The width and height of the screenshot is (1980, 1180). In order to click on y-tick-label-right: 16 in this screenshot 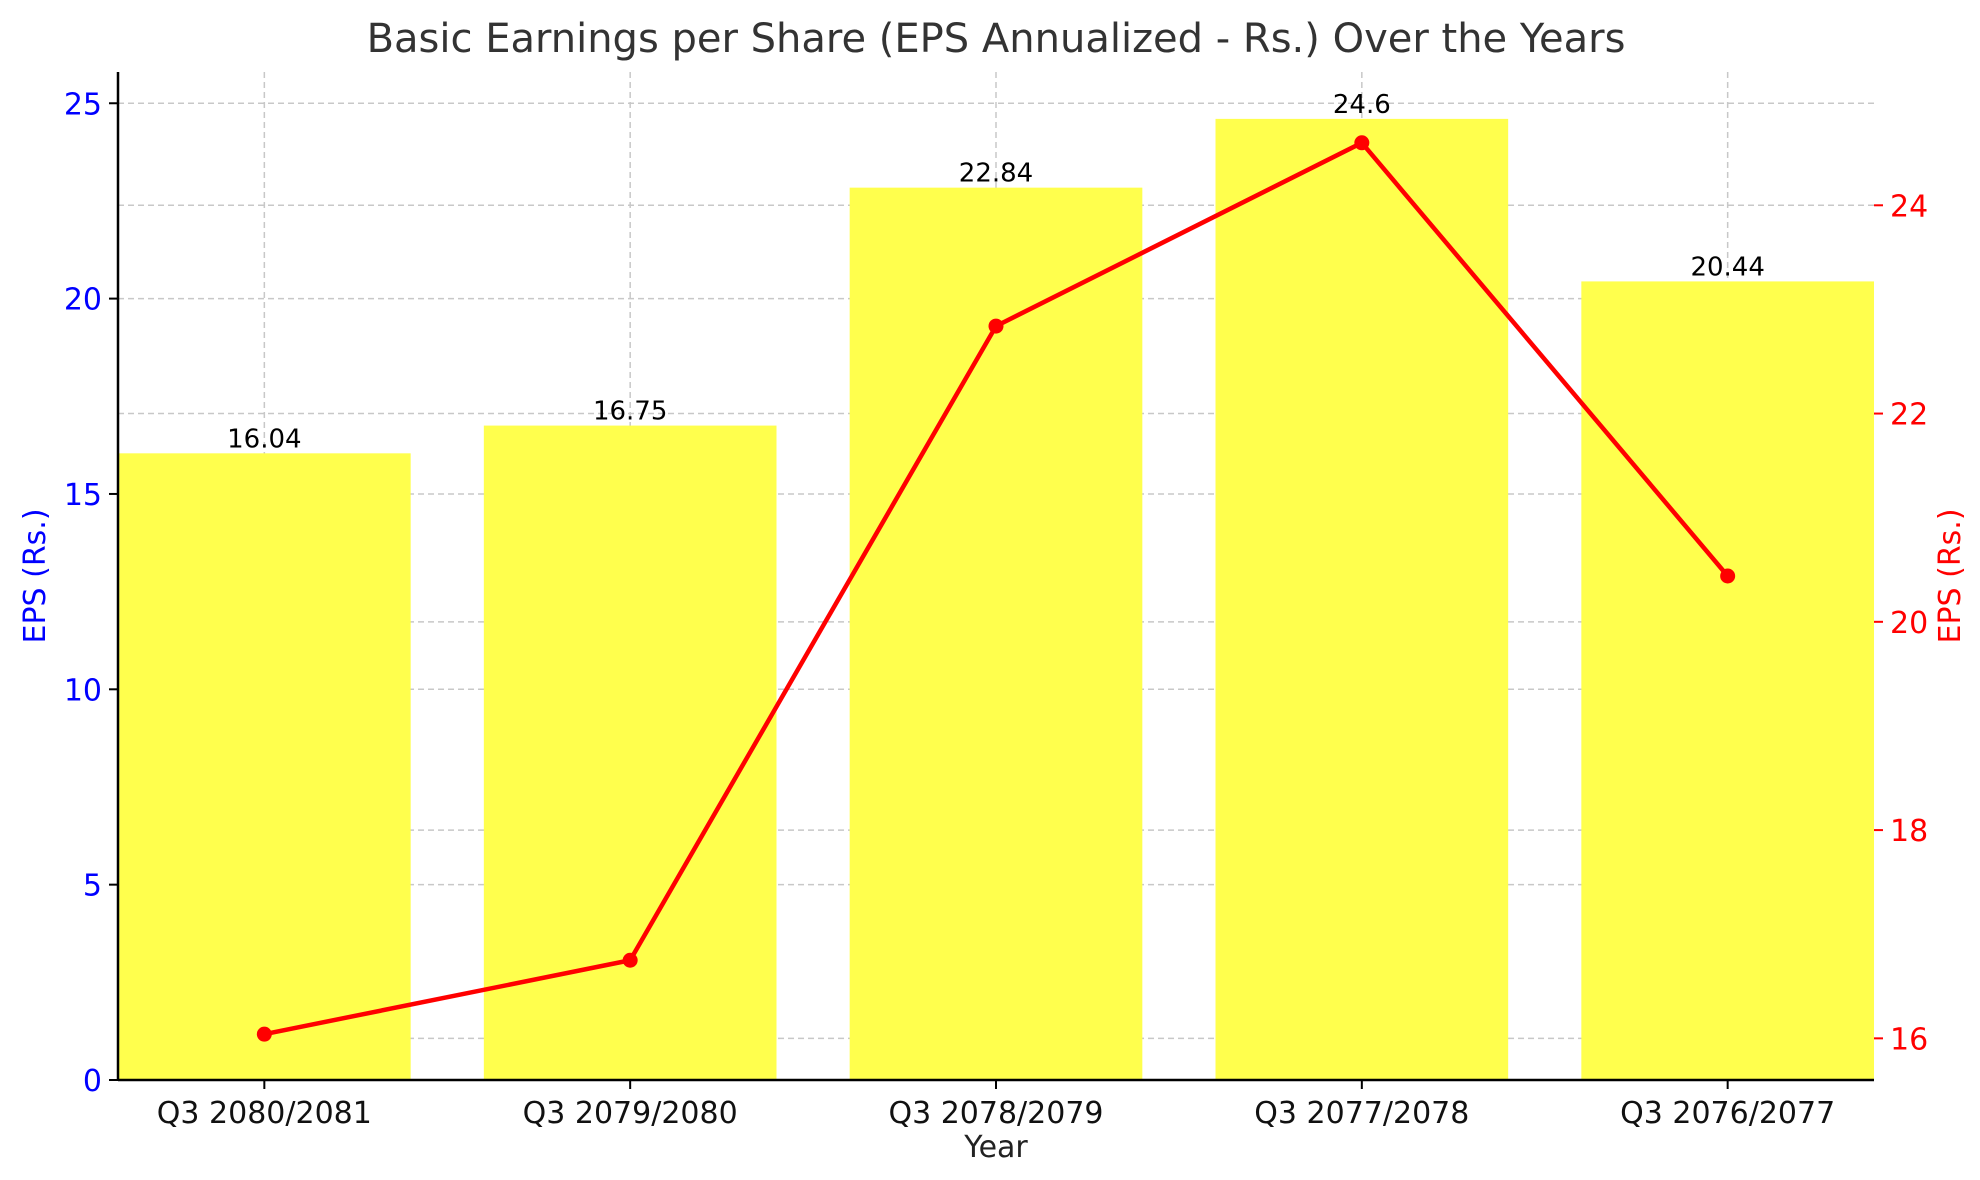, I will do `click(1909, 1039)`.